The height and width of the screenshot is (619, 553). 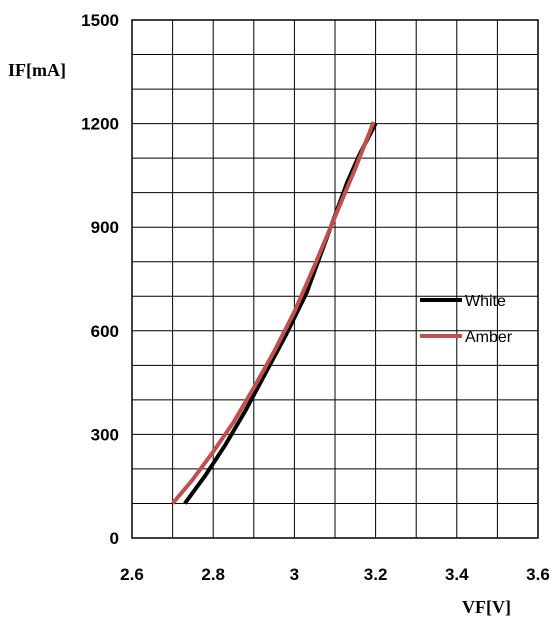 I want to click on x-tick-label: 3.4, so click(x=457, y=574).